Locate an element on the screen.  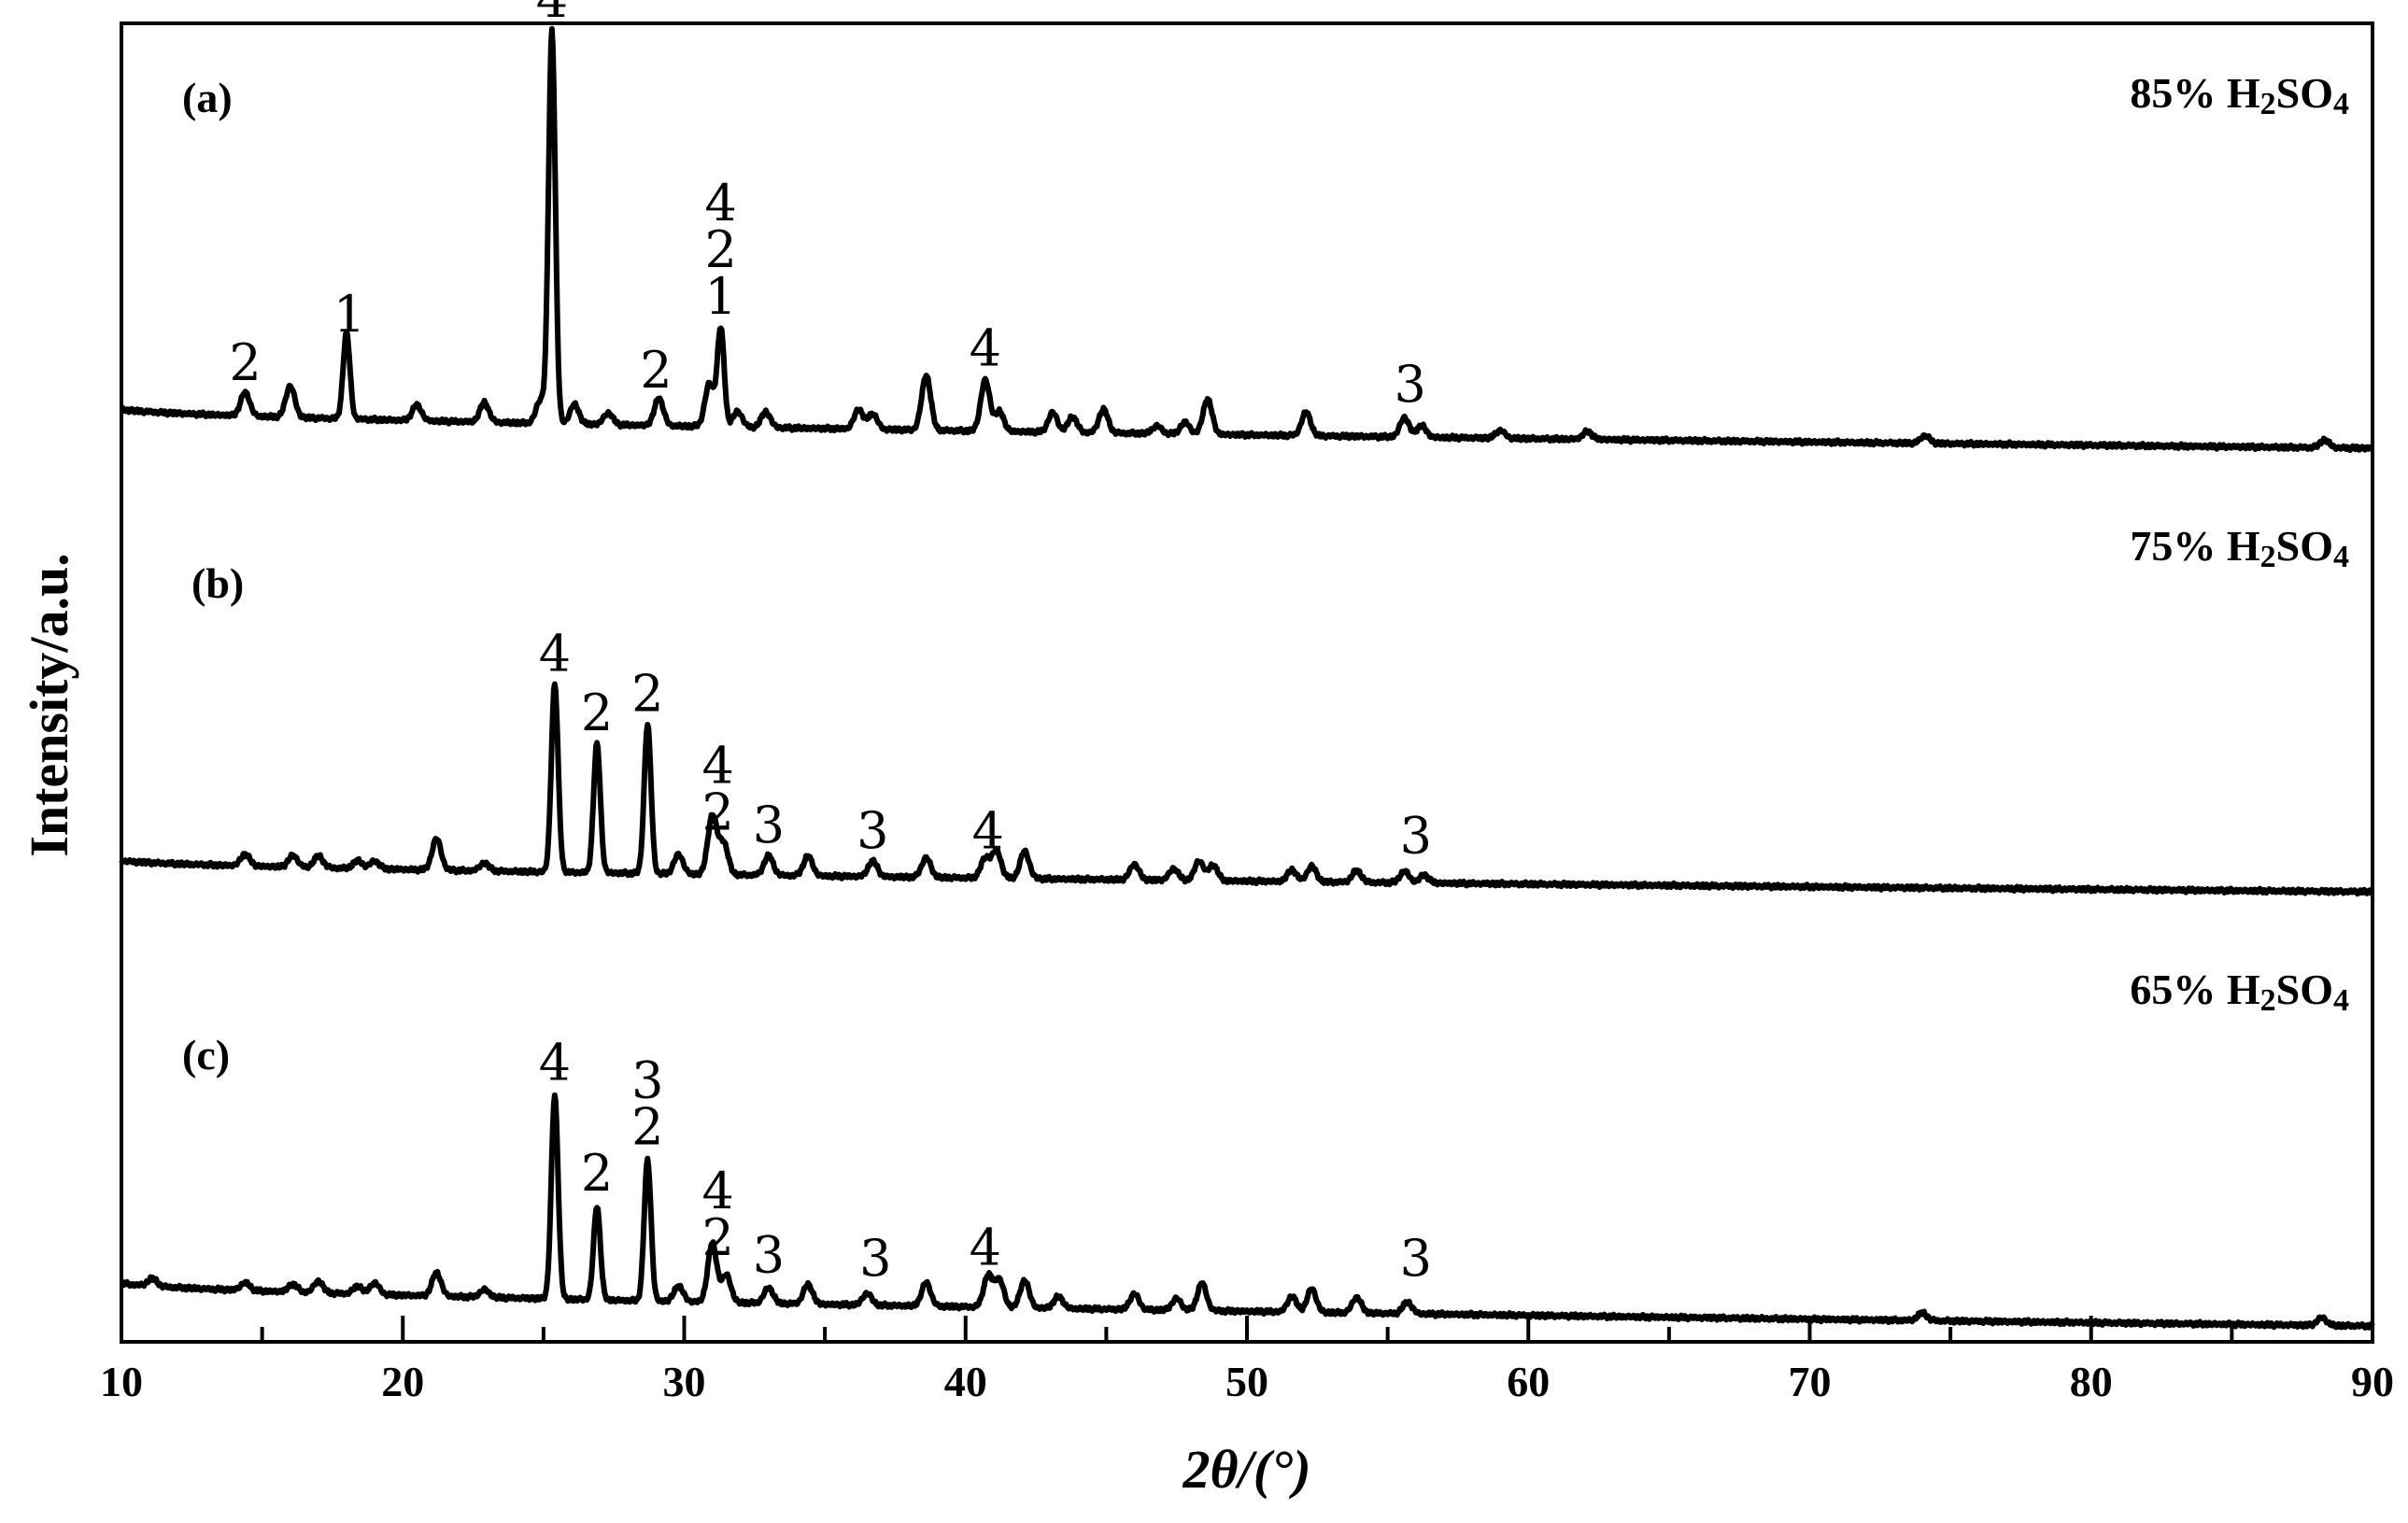
series-label-1: 75% H2SO4 is located at coordinates (2239, 548).